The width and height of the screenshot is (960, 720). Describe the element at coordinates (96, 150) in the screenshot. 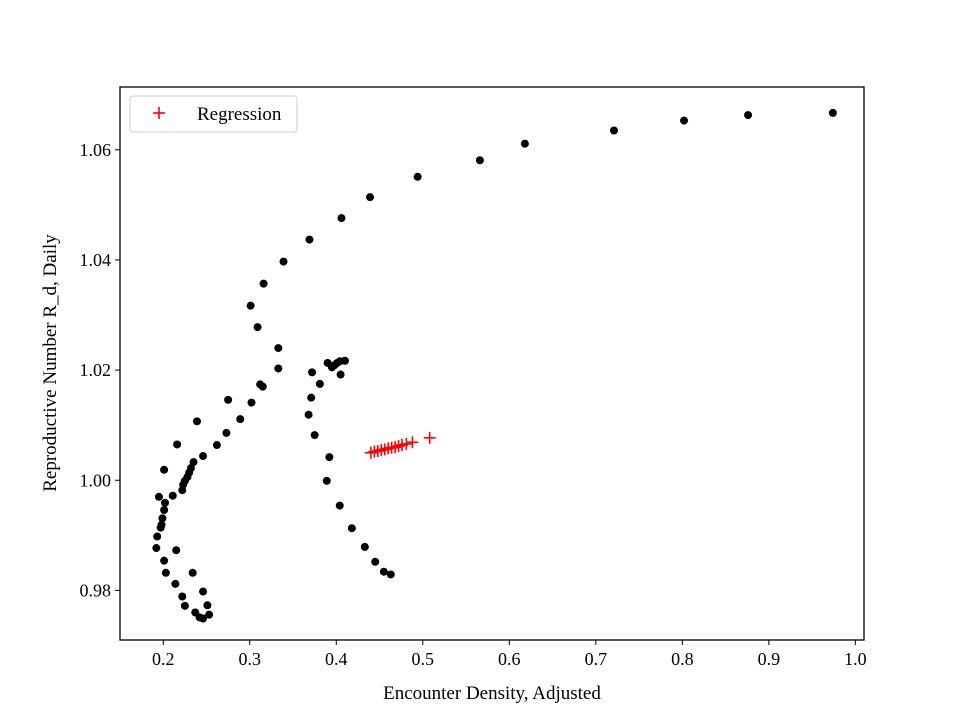

I see `y-tick-label: 1.06` at that location.